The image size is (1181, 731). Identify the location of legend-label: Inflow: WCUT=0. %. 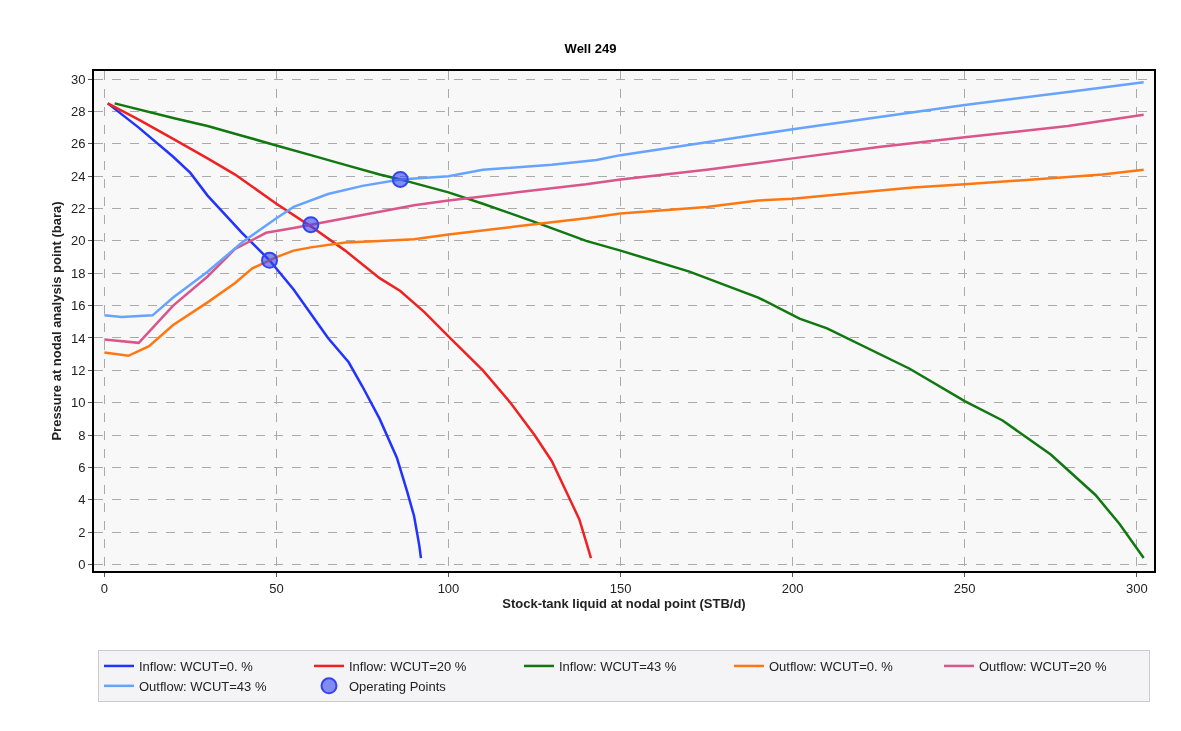
(196, 667).